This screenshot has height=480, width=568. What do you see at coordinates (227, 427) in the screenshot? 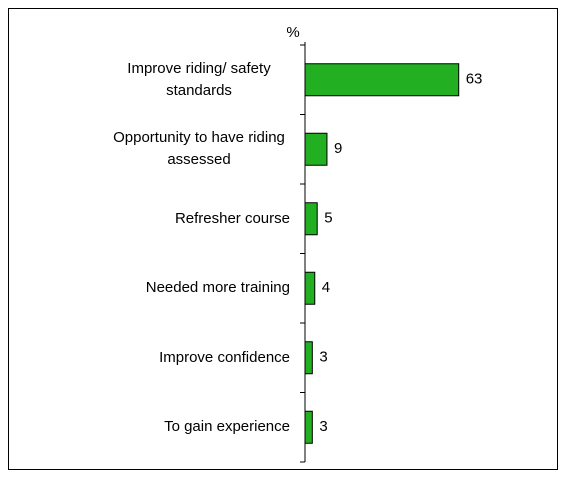
I see `category-text: To gain experience` at bounding box center [227, 427].